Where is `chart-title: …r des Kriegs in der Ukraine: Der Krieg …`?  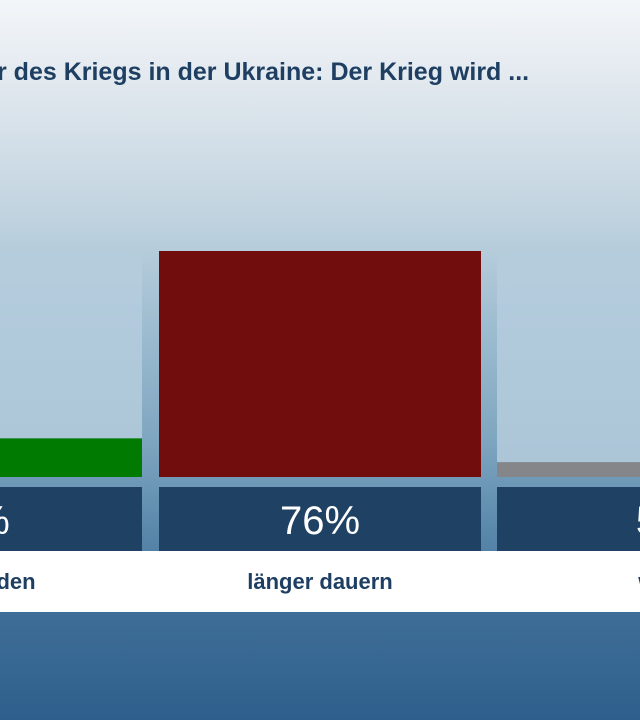
chart-title: …r des Kriegs in der Ukraine: Der Krieg … is located at coordinates (265, 72).